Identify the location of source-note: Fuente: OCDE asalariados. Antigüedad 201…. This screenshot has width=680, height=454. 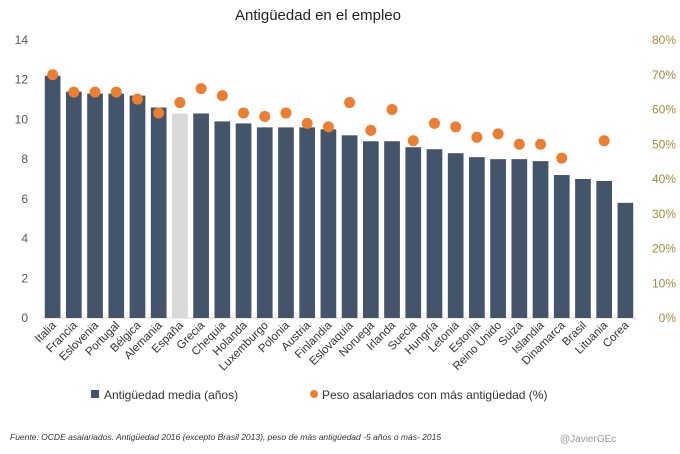
(225, 437).